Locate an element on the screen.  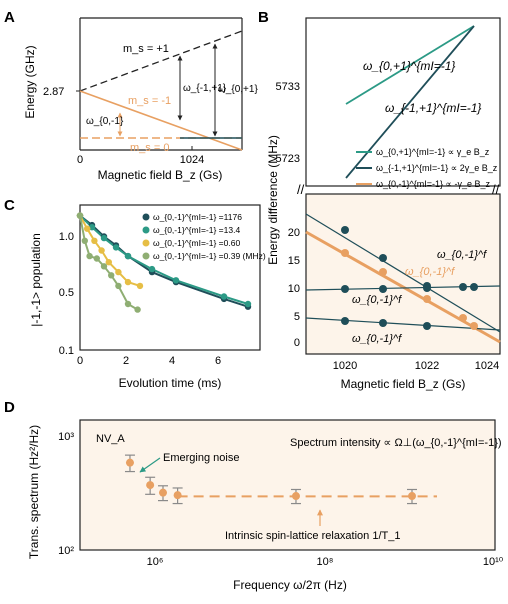
legend-label-1: ω_{-1,+1}^{mI=-1} ∝ 2γ_e B_z is located at coordinates (437, 168).